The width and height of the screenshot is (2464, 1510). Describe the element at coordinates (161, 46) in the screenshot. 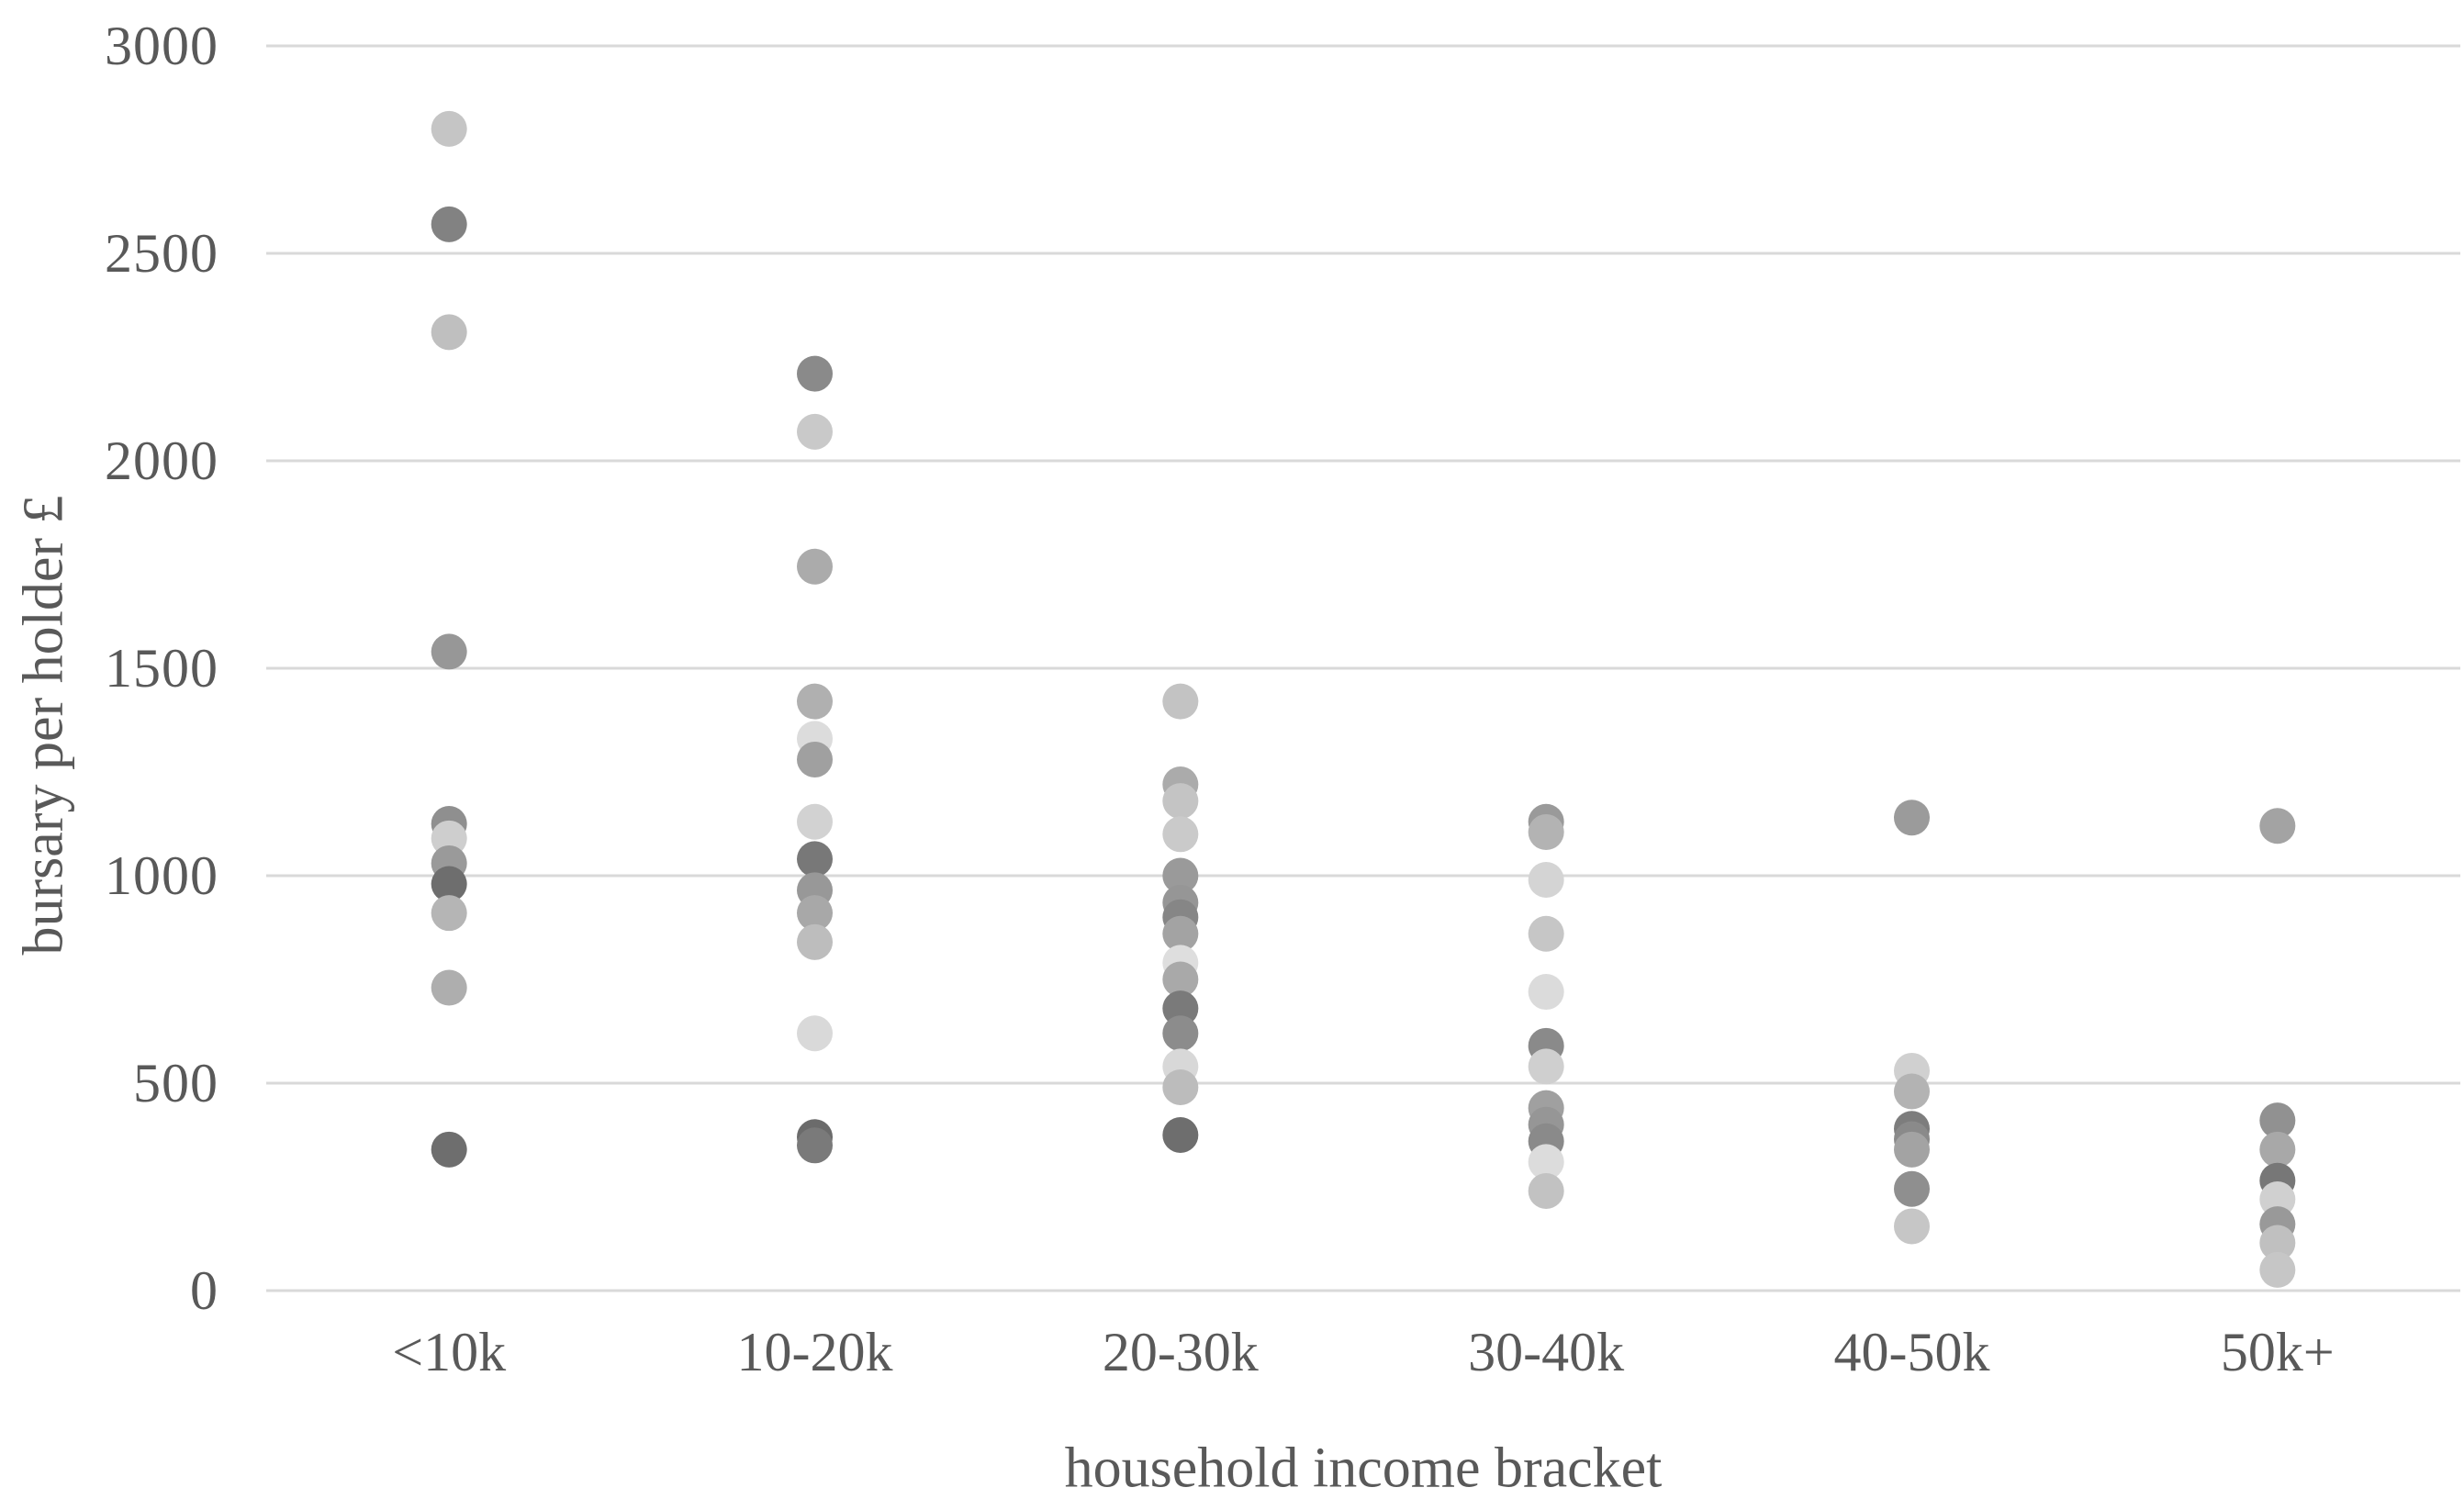

I see `y-tick-label: 3000` at that location.